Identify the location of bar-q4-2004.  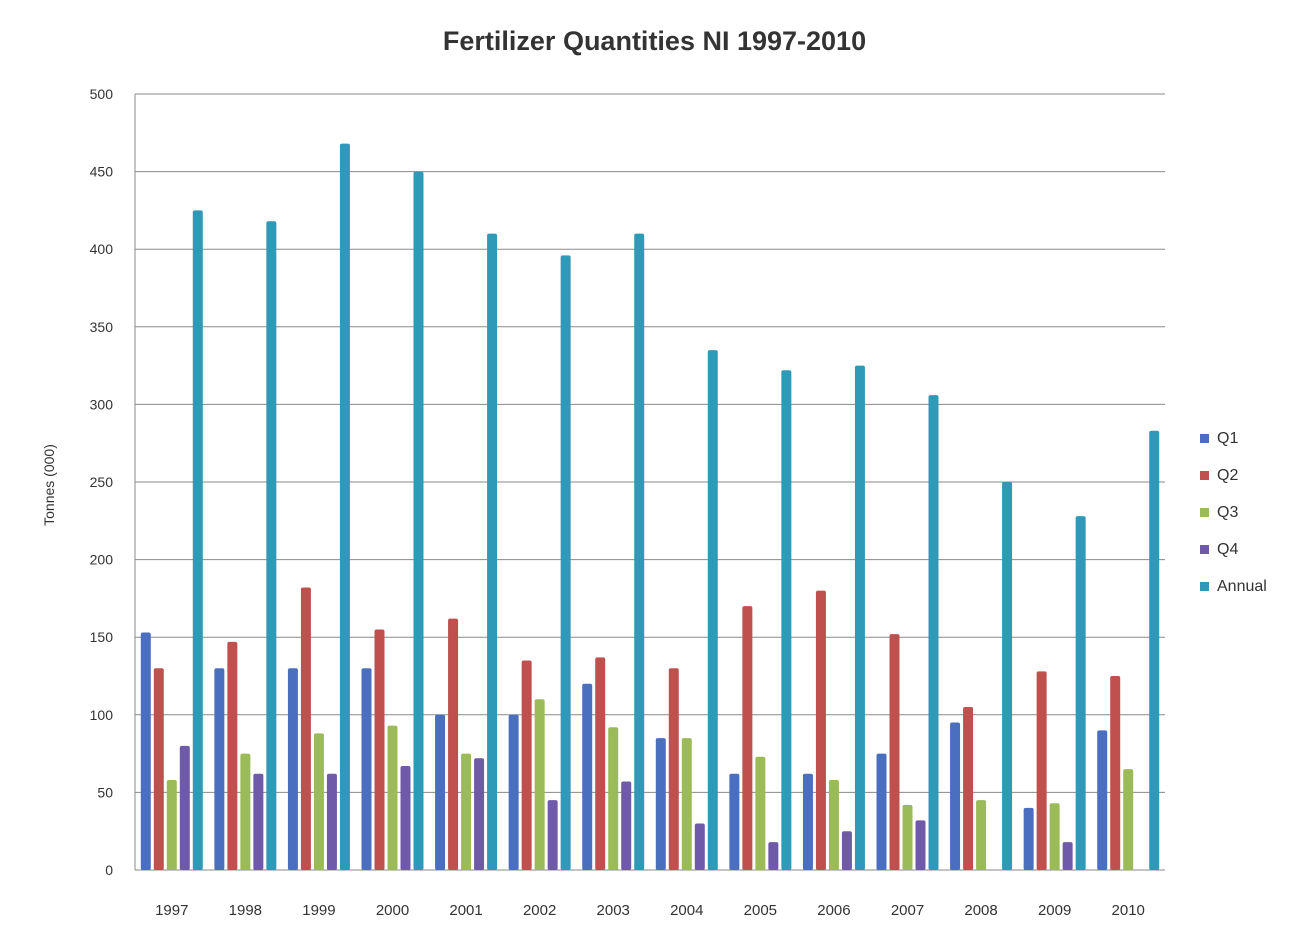
(699, 846).